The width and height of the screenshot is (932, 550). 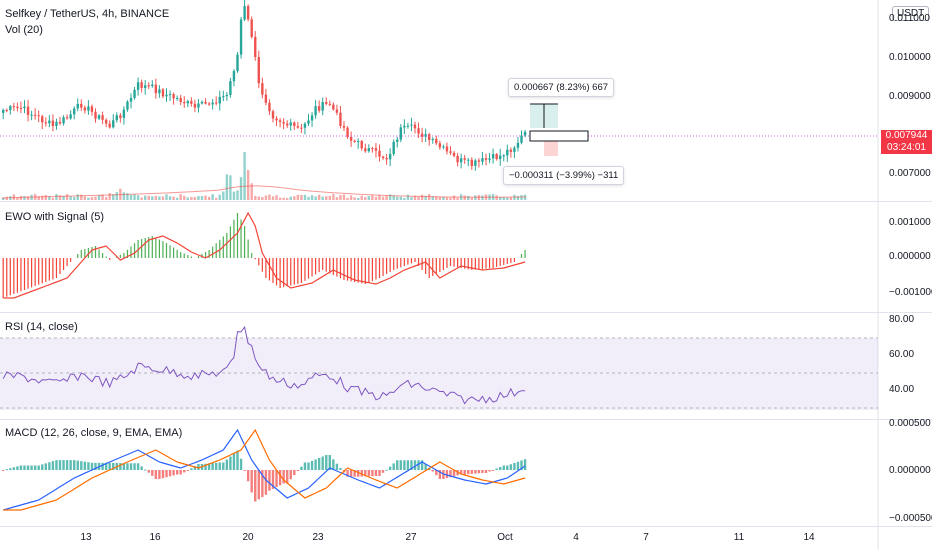 I want to click on macd-indicator-title: MACD (12, 26, close, 9, EMA, EMA), so click(x=94, y=433).